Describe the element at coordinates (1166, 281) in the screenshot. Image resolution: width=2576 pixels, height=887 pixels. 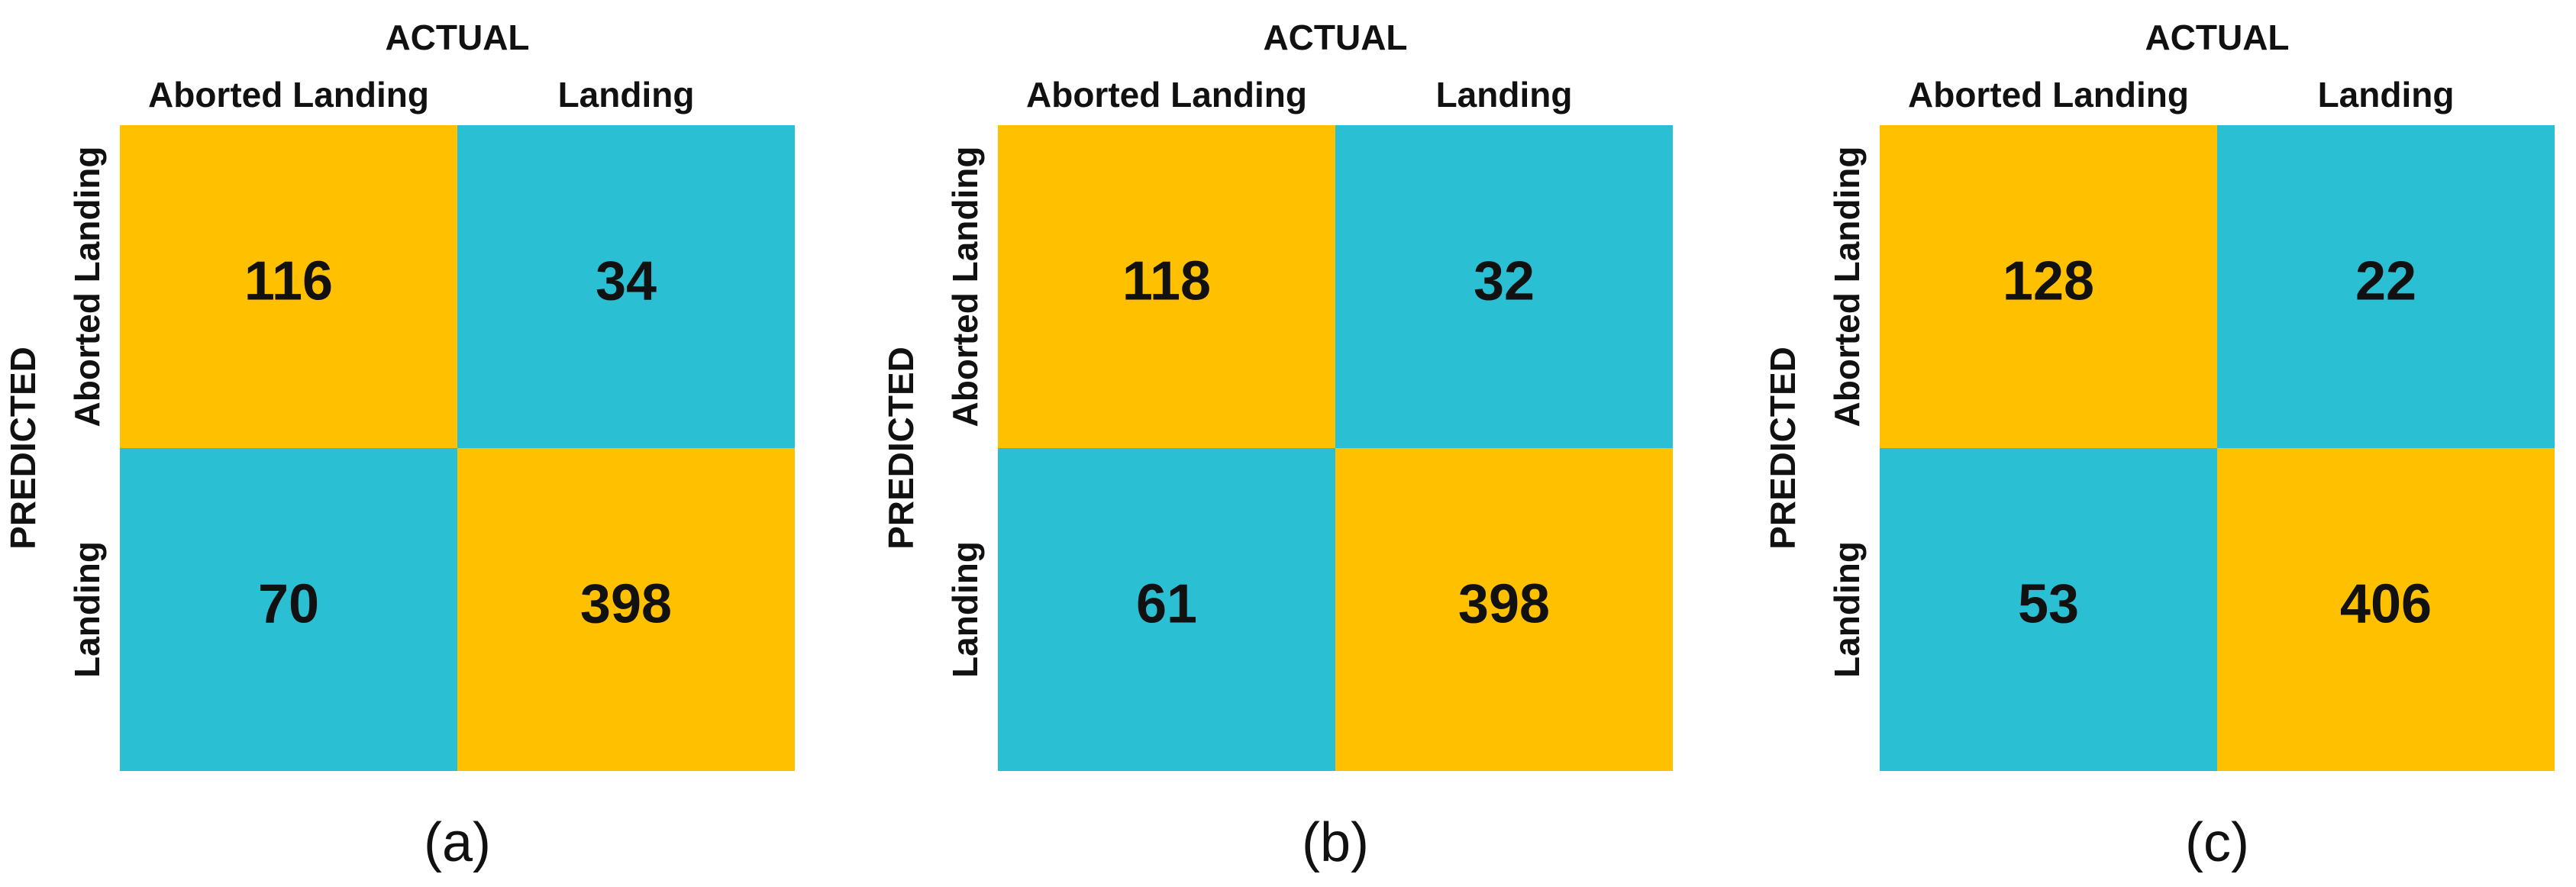
I see `cell-value: 118` at that location.